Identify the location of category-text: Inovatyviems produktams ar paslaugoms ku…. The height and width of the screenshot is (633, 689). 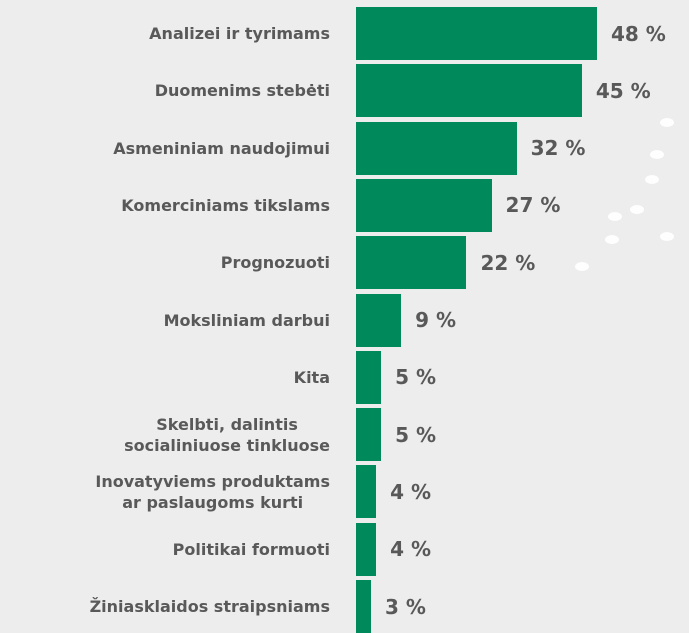
(212, 491).